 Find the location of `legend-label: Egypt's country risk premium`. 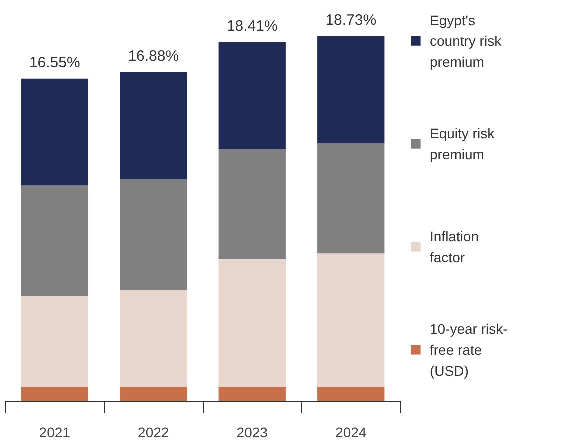

legend-label: Egypt's country risk premium is located at coordinates (466, 41).